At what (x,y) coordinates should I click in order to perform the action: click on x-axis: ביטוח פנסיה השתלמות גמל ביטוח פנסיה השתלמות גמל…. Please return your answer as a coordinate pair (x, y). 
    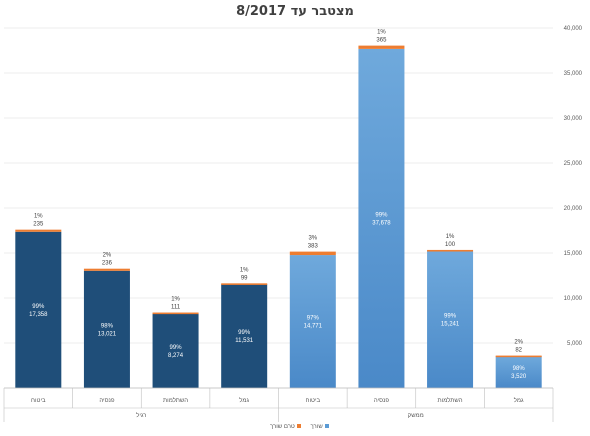
    Looking at the image, I should click on (278, 404).